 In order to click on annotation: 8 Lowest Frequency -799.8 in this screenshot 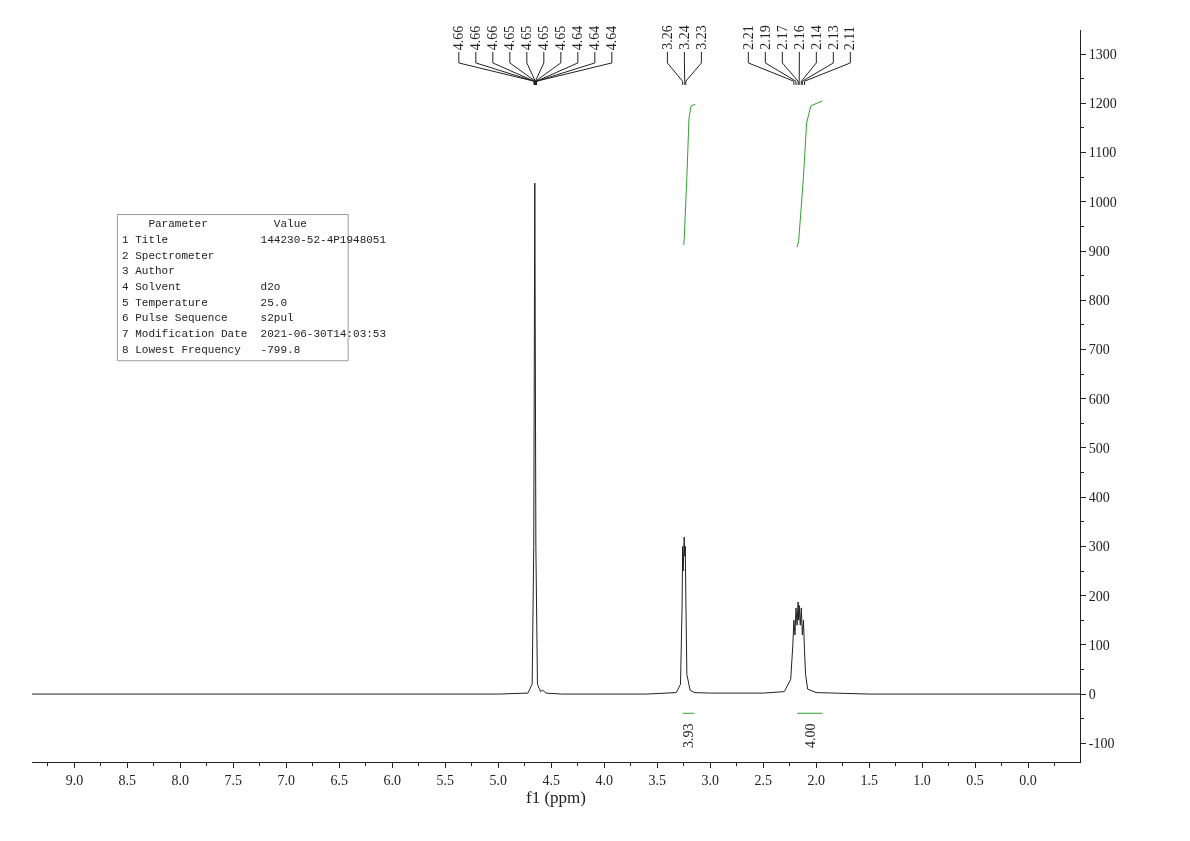, I will do `click(211, 350)`.